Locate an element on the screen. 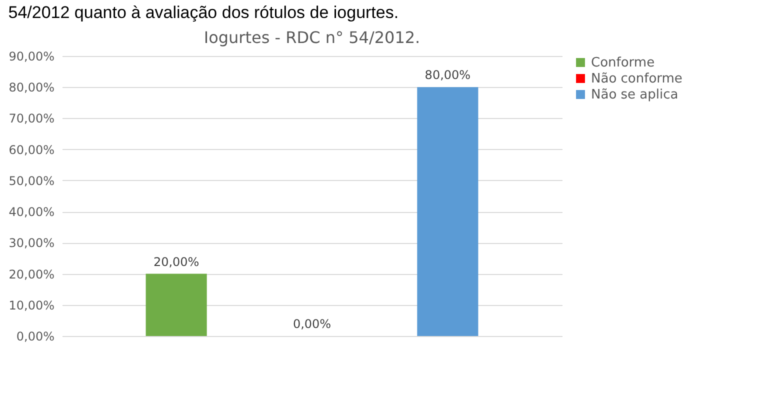 Image resolution: width=779 pixels, height=403 pixels. data-label: 20,00% is located at coordinates (176, 261).